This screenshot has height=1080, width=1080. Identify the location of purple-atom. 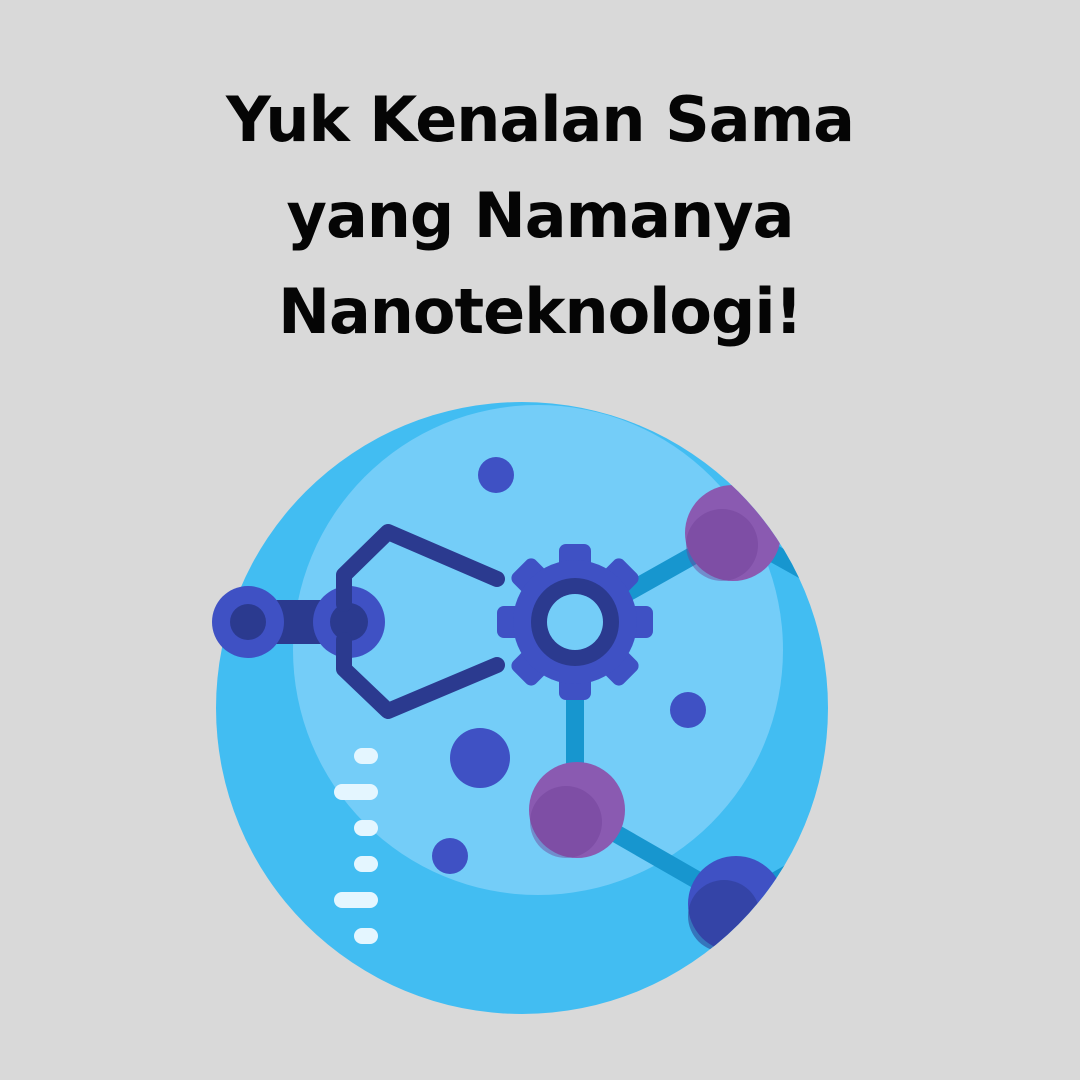
(577, 810).